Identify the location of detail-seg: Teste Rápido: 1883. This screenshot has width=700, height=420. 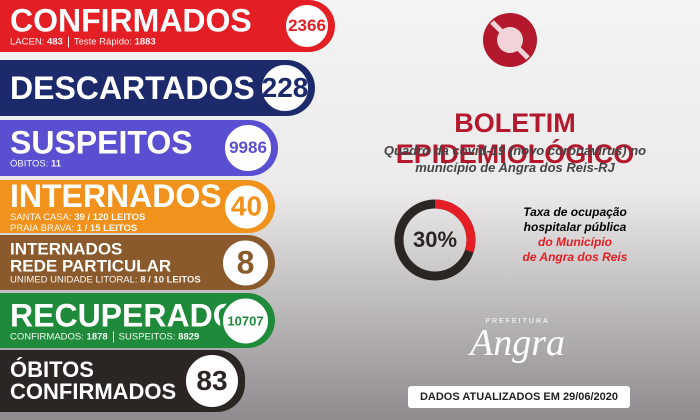
(111, 42).